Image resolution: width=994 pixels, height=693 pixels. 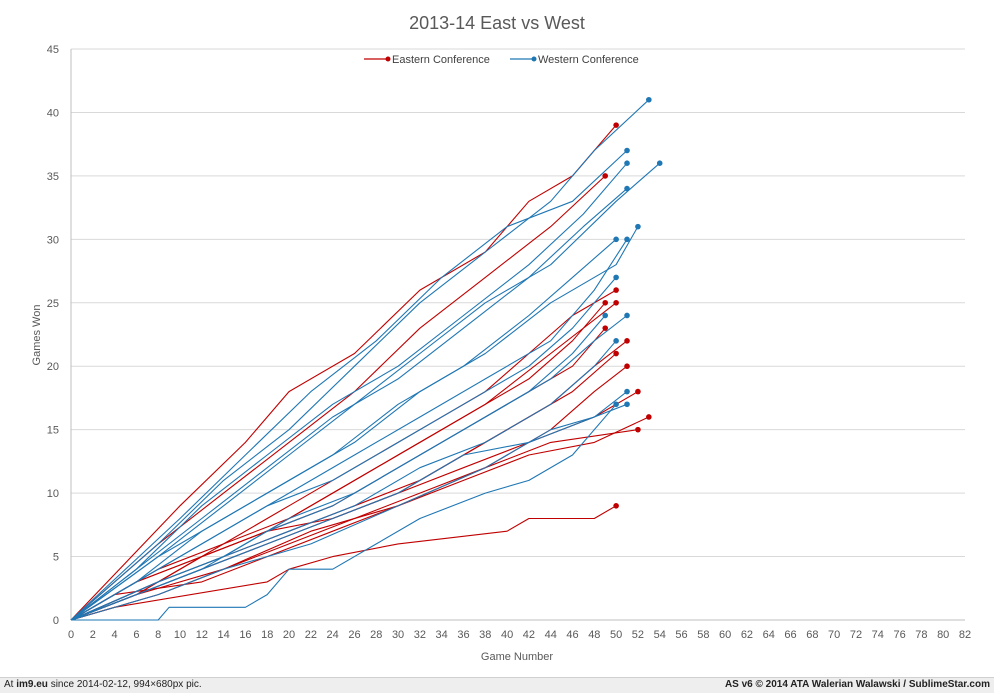 I want to click on x-tick-label: 0, so click(x=71, y=635).